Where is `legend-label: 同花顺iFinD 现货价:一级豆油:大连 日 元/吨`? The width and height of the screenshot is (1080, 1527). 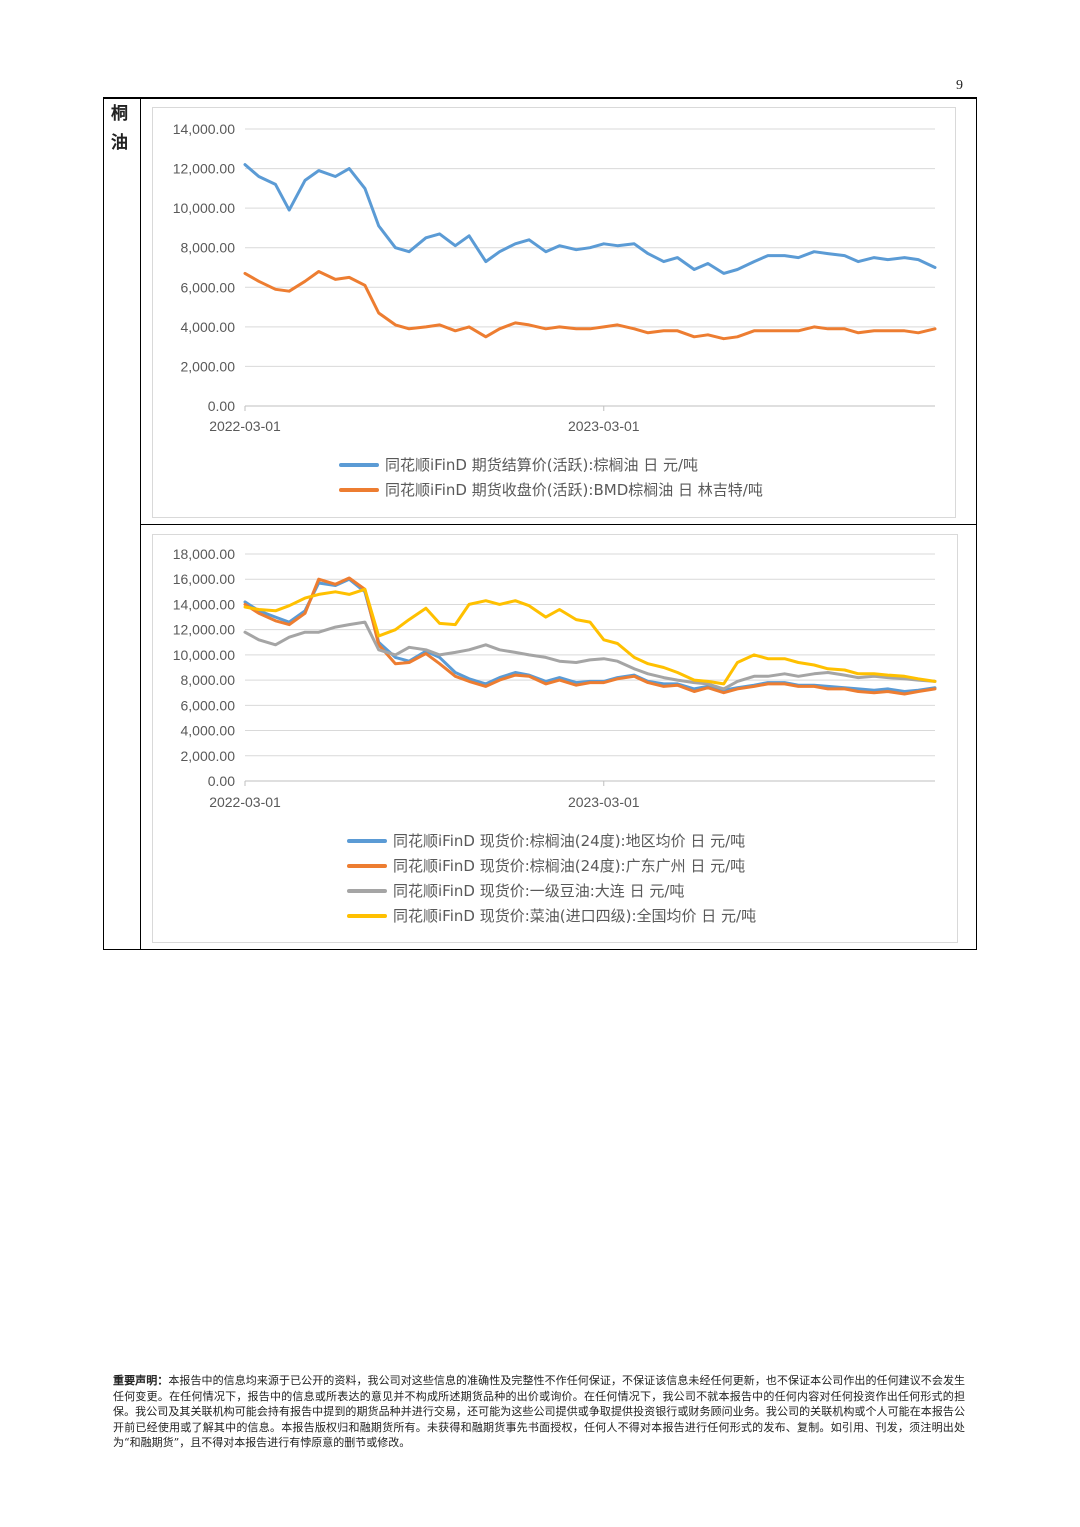
legend-label: 同花顺iFinD 现货价:一级豆油:大连 日 元/吨 is located at coordinates (538, 891).